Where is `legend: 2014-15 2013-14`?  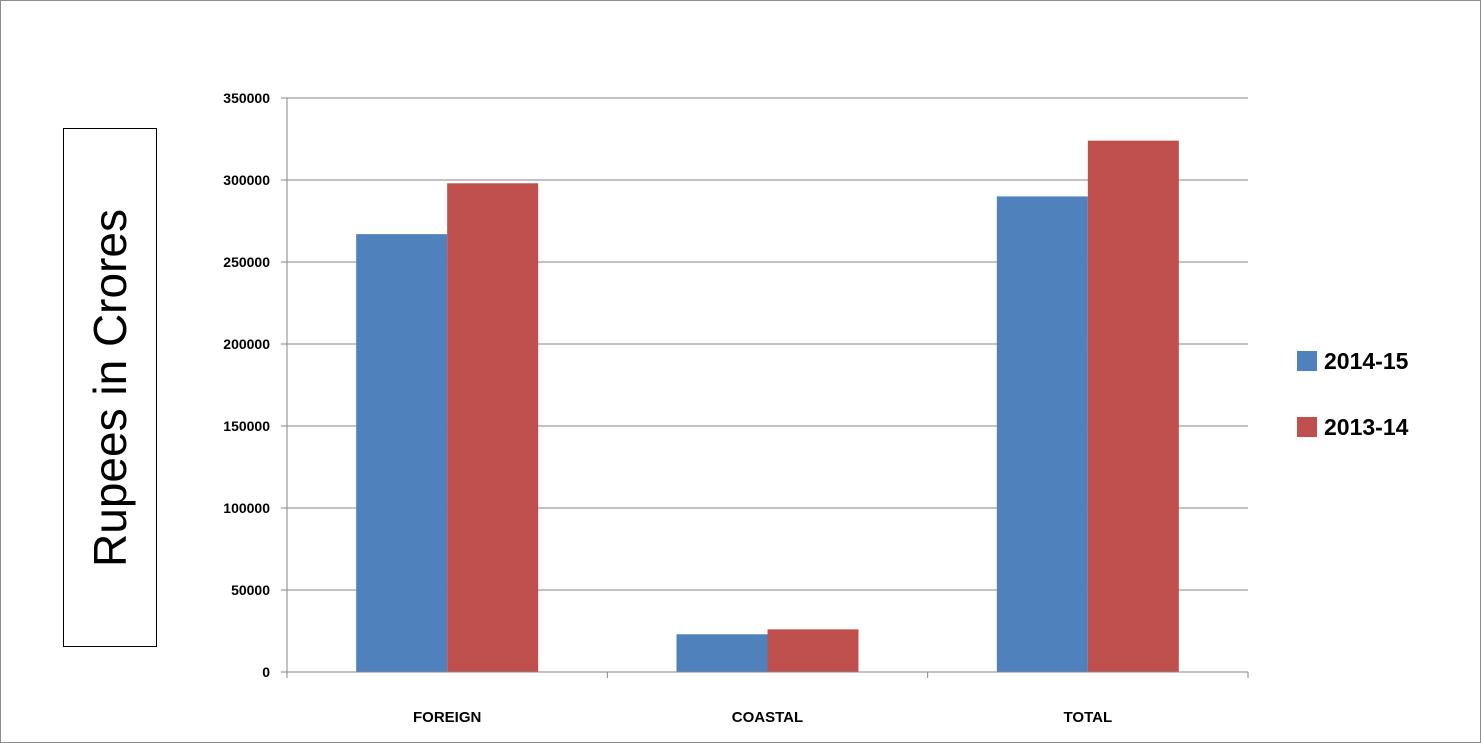
legend: 2014-15 2013-14 is located at coordinates (1352, 409).